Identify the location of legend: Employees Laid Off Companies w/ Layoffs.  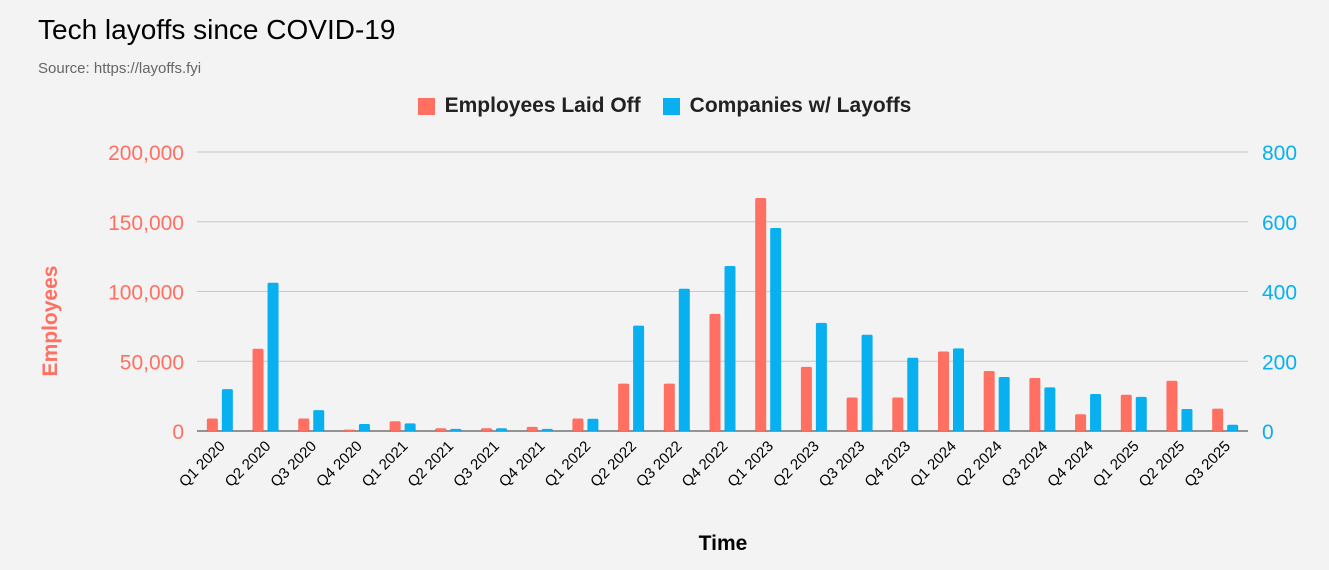
(664, 106).